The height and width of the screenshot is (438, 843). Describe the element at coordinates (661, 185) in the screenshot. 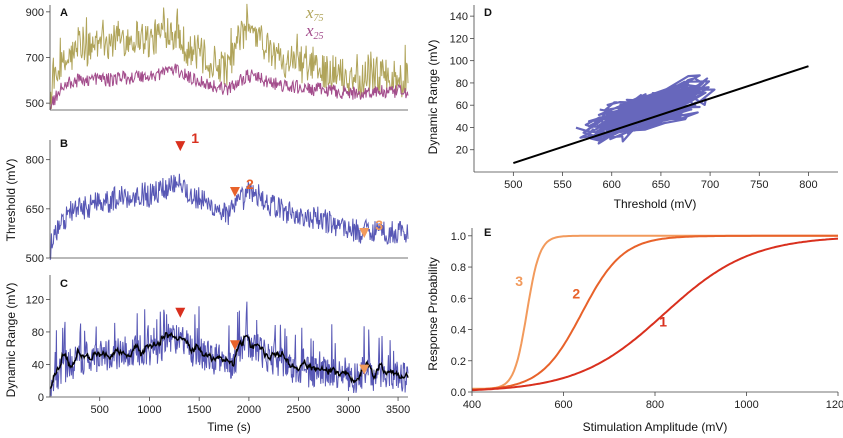

I see `panel-d-x-tick-label: 650` at that location.